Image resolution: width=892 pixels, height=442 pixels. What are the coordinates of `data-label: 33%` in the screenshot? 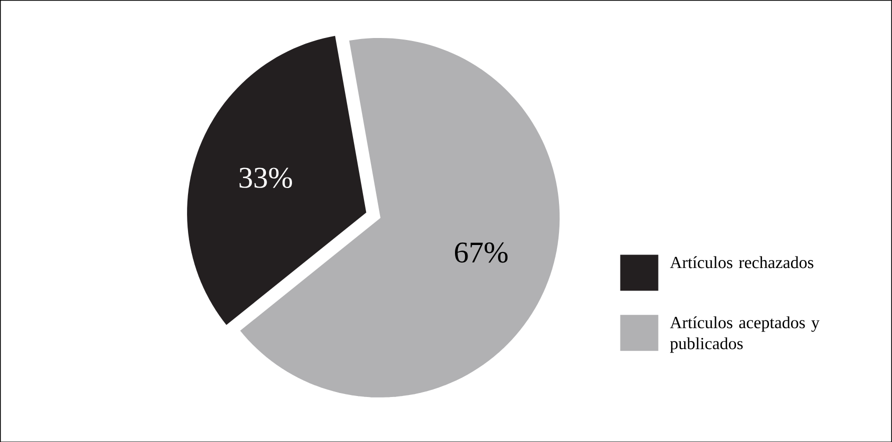 It's located at (266, 178).